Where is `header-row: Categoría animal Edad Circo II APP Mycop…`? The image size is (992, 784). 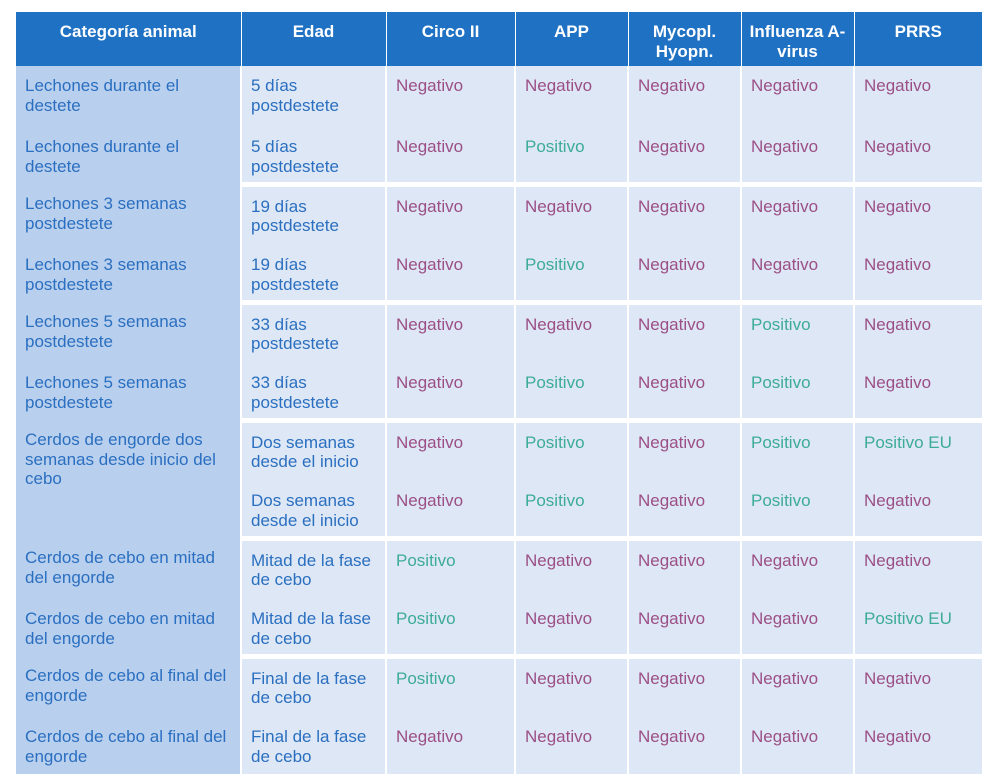 header-row: Categoría animal Edad Circo II APP Mycop… is located at coordinates (499, 39).